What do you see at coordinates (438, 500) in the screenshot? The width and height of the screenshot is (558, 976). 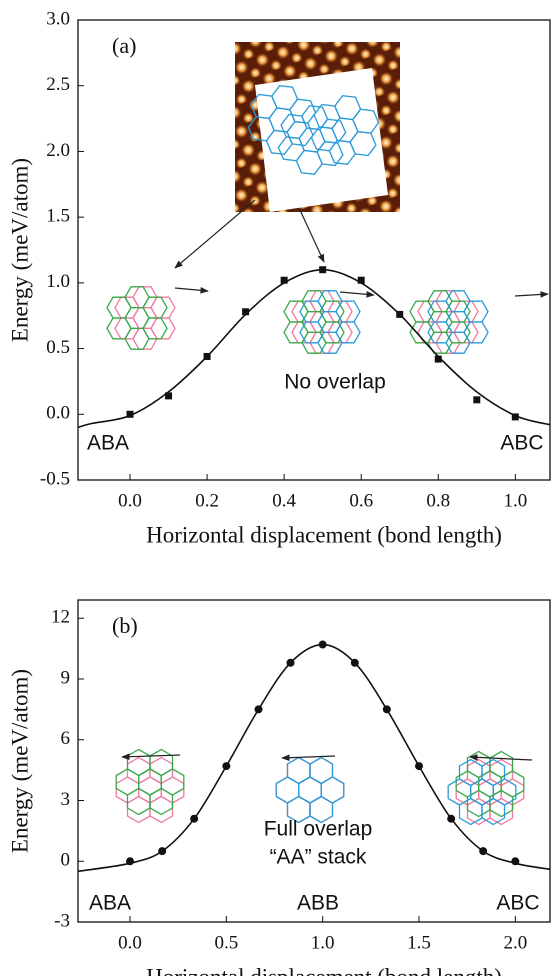 I see `x-tick-label: 0.8` at bounding box center [438, 500].